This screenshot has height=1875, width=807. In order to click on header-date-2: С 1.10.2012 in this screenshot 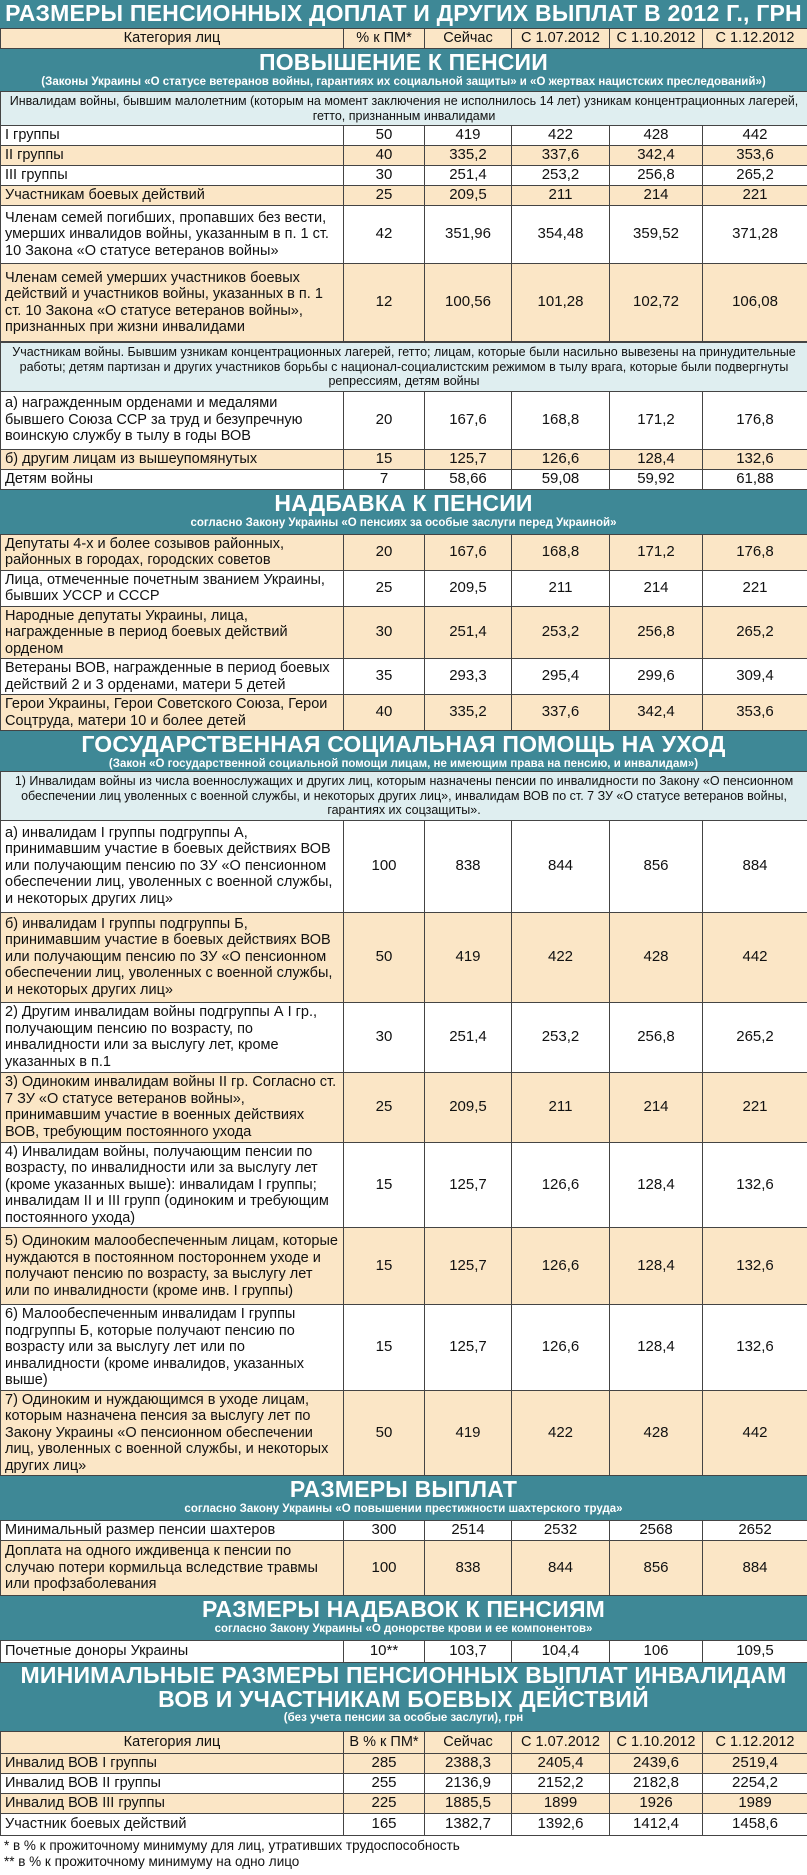, I will do `click(656, 38)`.